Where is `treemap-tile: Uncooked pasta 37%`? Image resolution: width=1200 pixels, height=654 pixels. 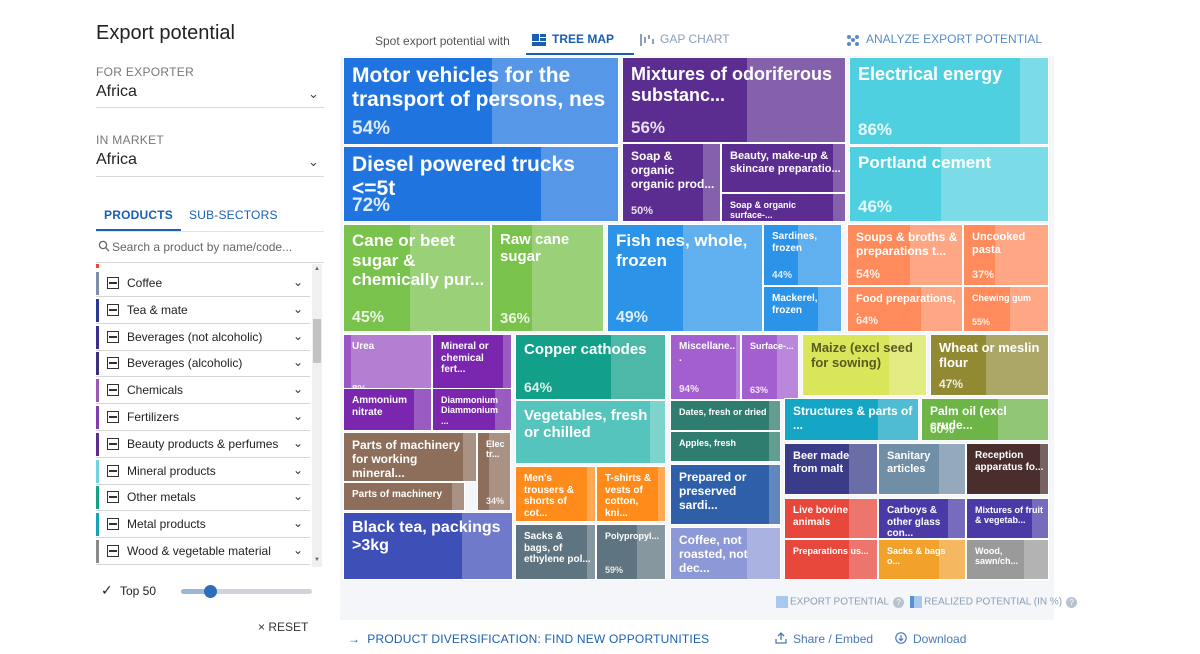
treemap-tile: Uncooked pasta 37% is located at coordinates (1006, 255).